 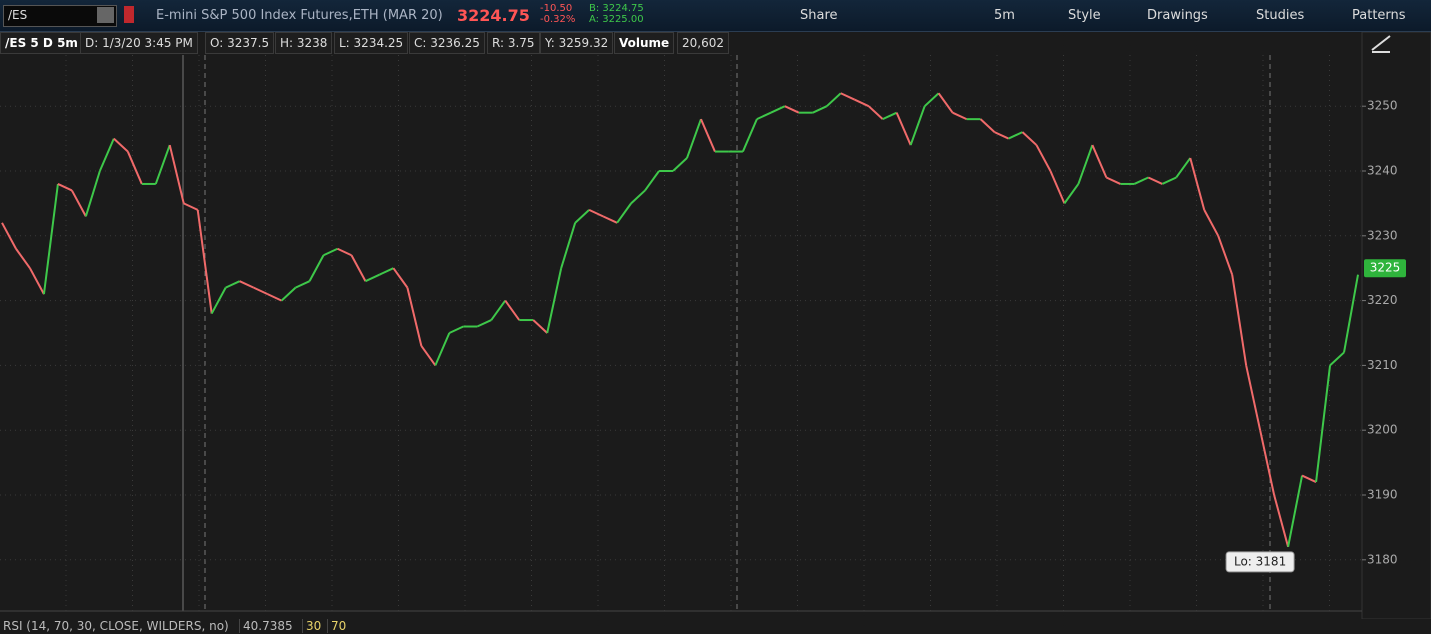 I want to click on date: D: 1/3/20 3:45 PM, so click(x=139, y=43).